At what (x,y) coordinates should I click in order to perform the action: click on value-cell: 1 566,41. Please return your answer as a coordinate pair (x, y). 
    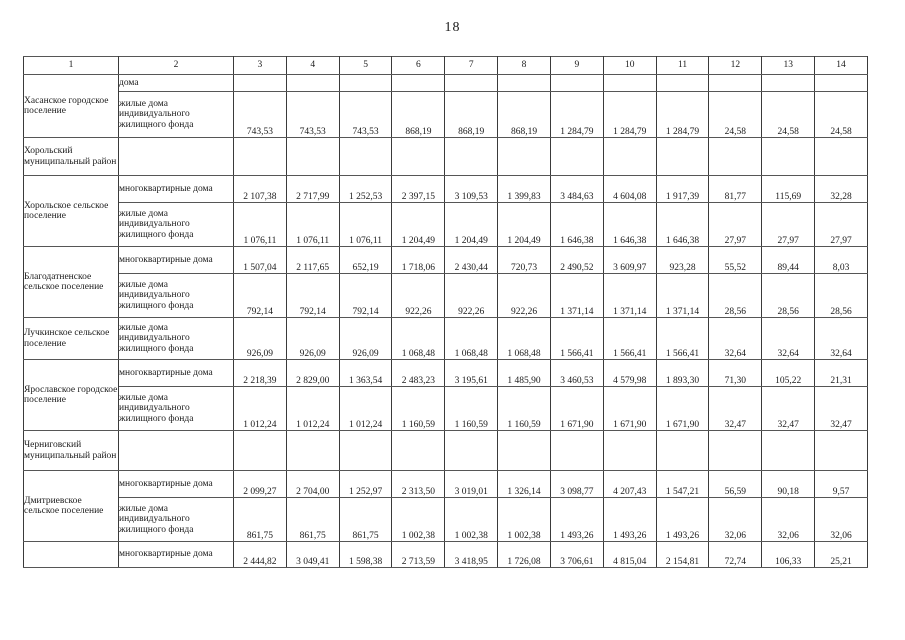
    Looking at the image, I should click on (682, 338).